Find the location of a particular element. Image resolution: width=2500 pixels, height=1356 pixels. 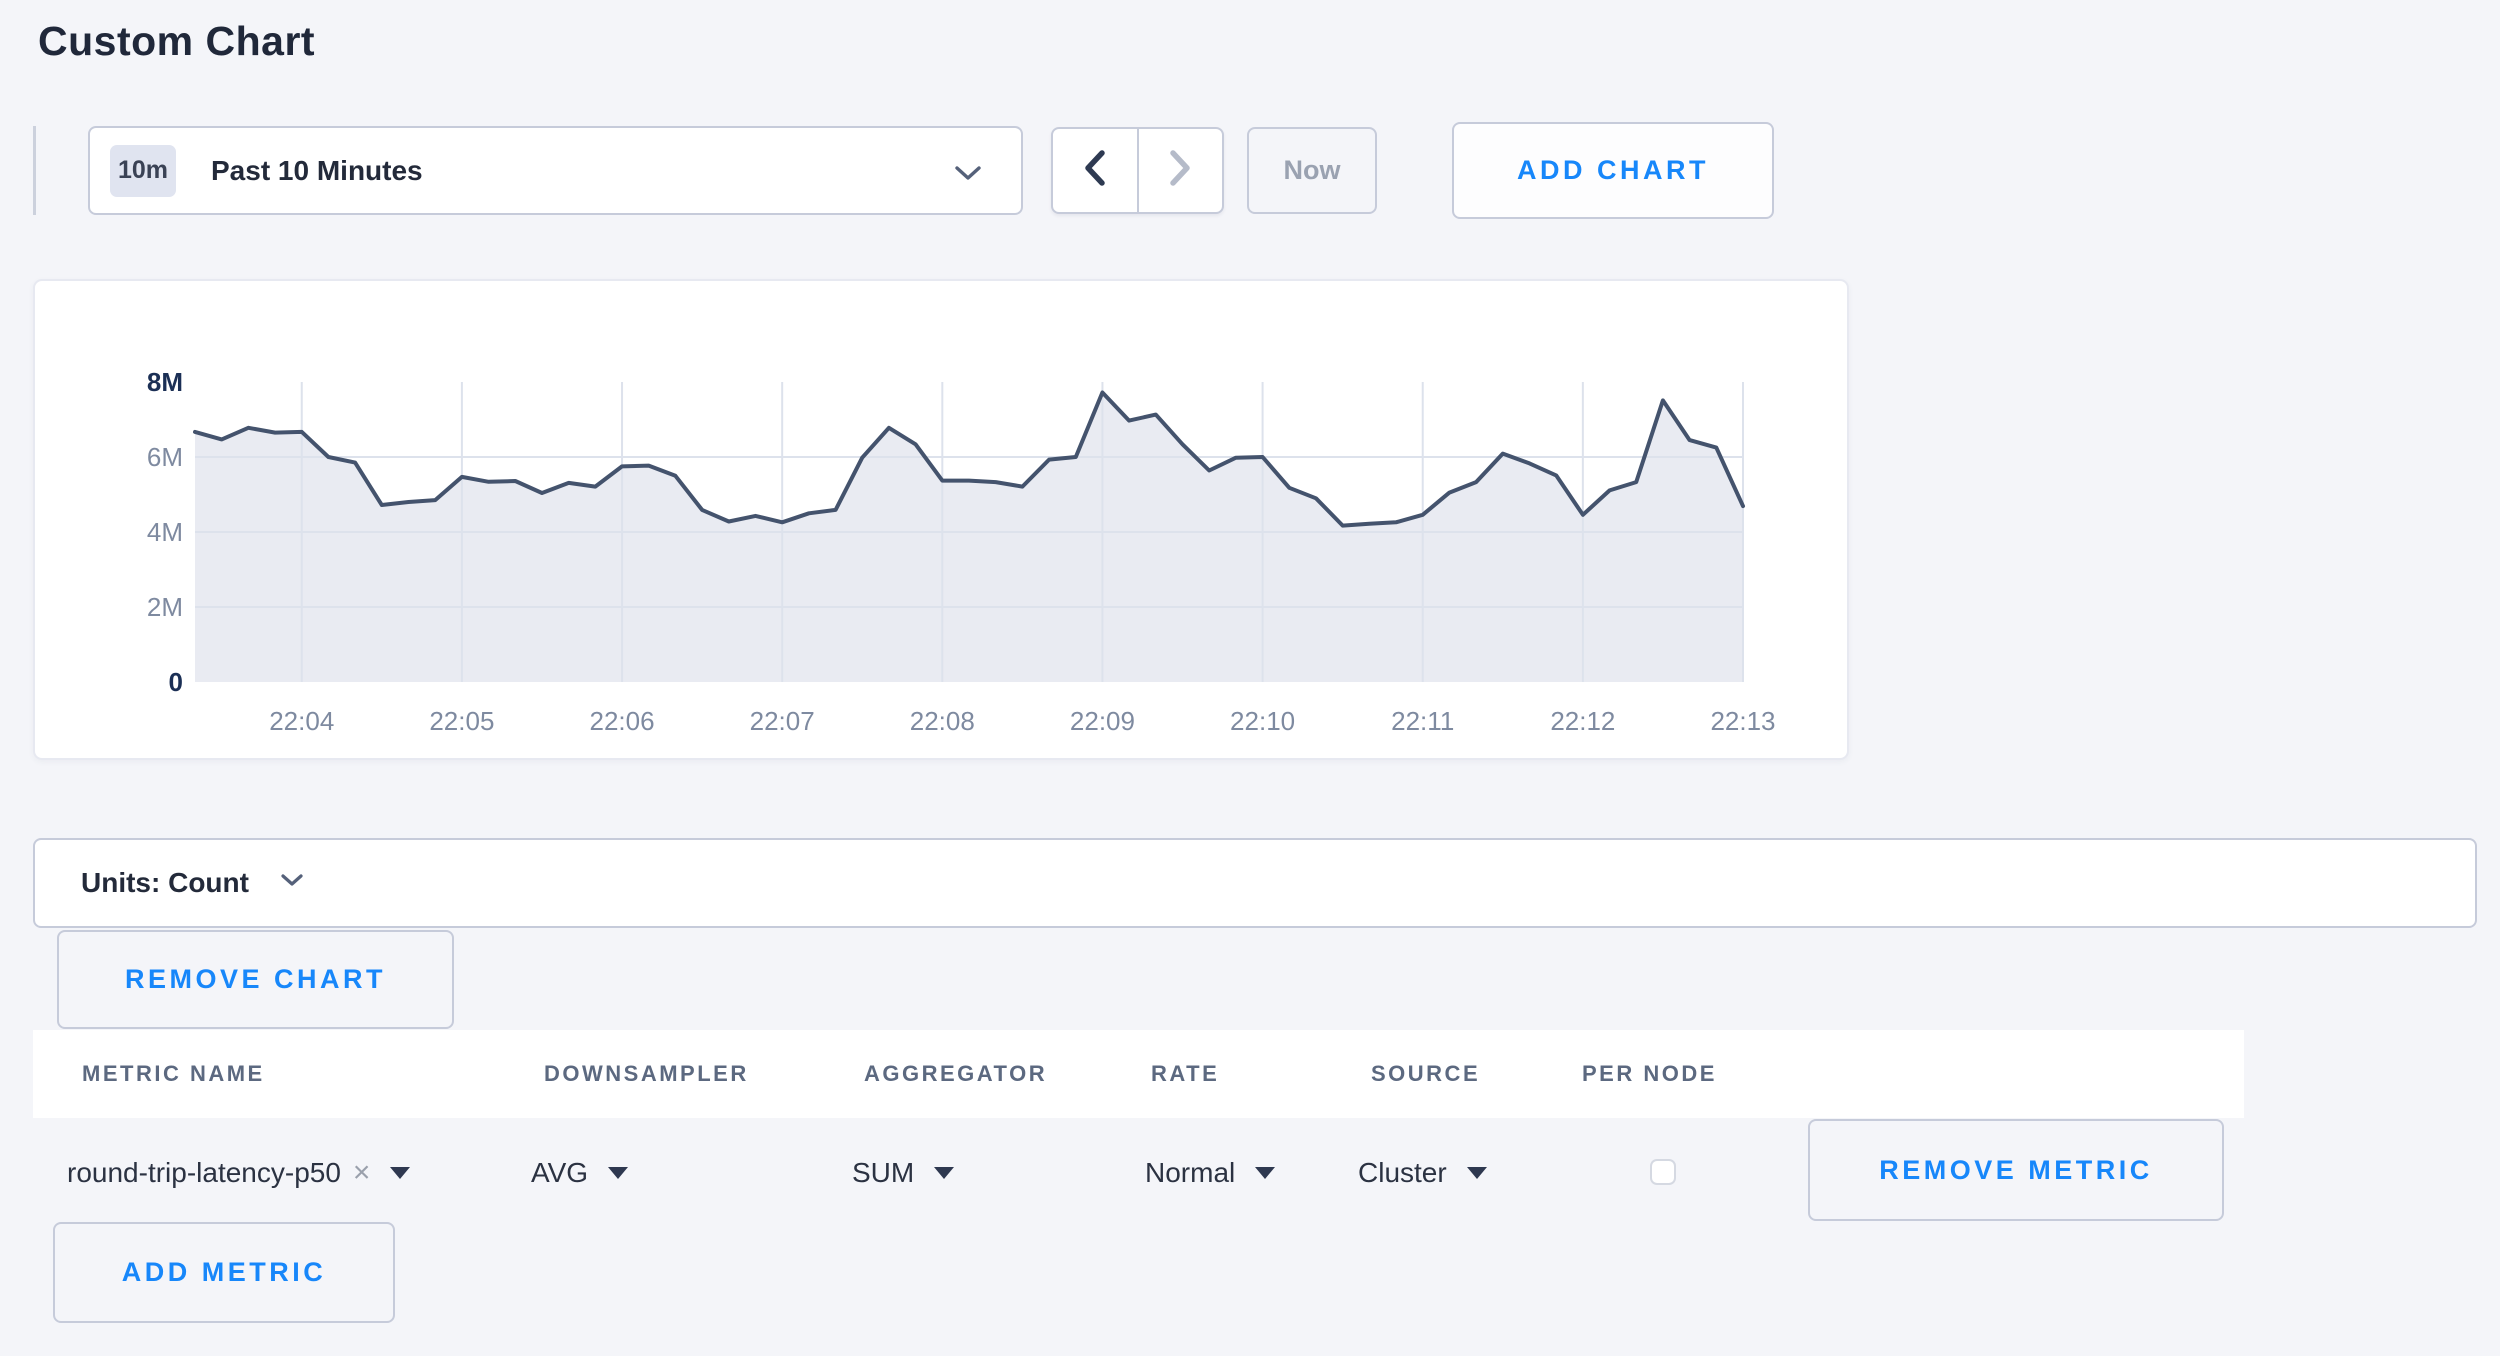

column-header-downsampler: DOWNSAMPLER is located at coordinates (646, 1073).